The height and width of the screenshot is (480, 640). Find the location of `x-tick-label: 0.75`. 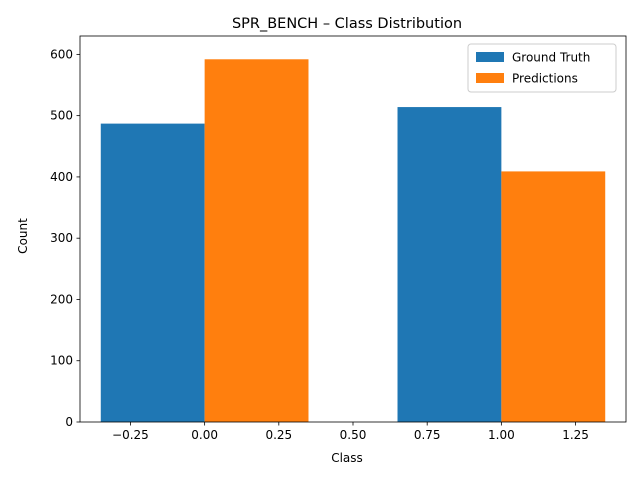

x-tick-label: 0.75 is located at coordinates (427, 435).